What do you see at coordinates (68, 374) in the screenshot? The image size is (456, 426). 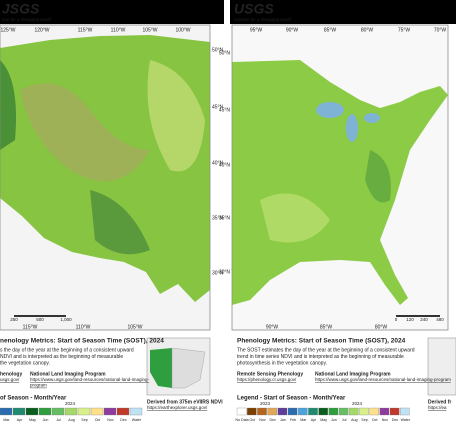 I see `link-title: National Land Imaging Program` at bounding box center [68, 374].